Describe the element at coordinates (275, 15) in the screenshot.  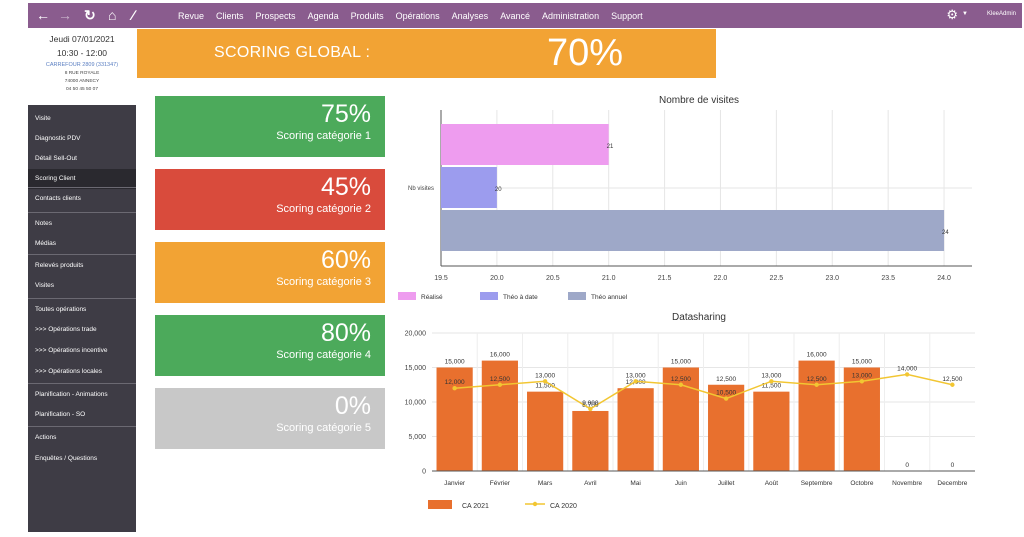
I see `menu-item-prospects: Prospects` at that location.